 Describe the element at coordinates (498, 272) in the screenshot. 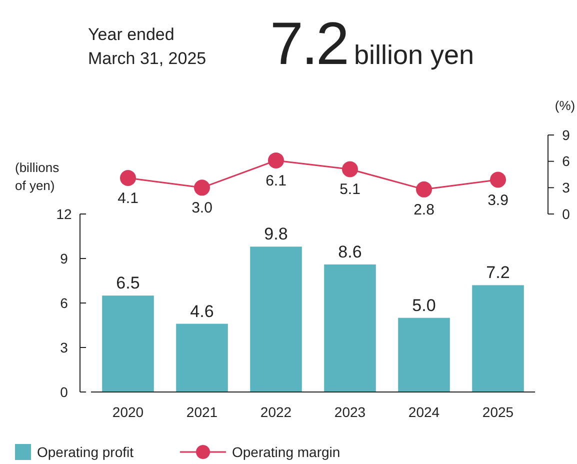

I see `data-label: 7.2` at that location.